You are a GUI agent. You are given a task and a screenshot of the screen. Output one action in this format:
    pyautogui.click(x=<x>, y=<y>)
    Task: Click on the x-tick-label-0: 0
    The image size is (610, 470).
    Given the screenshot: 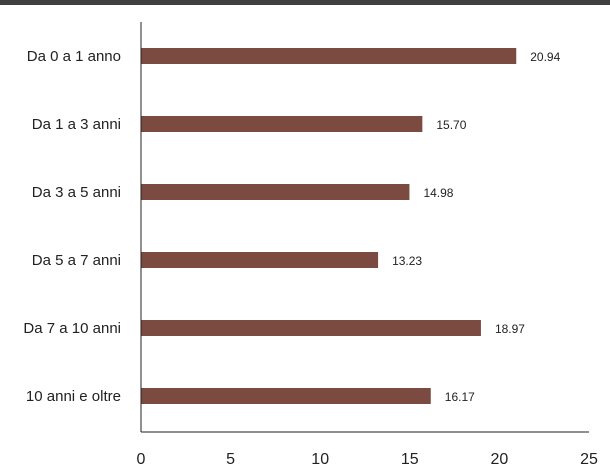 What is the action you would take?
    pyautogui.click(x=141, y=459)
    